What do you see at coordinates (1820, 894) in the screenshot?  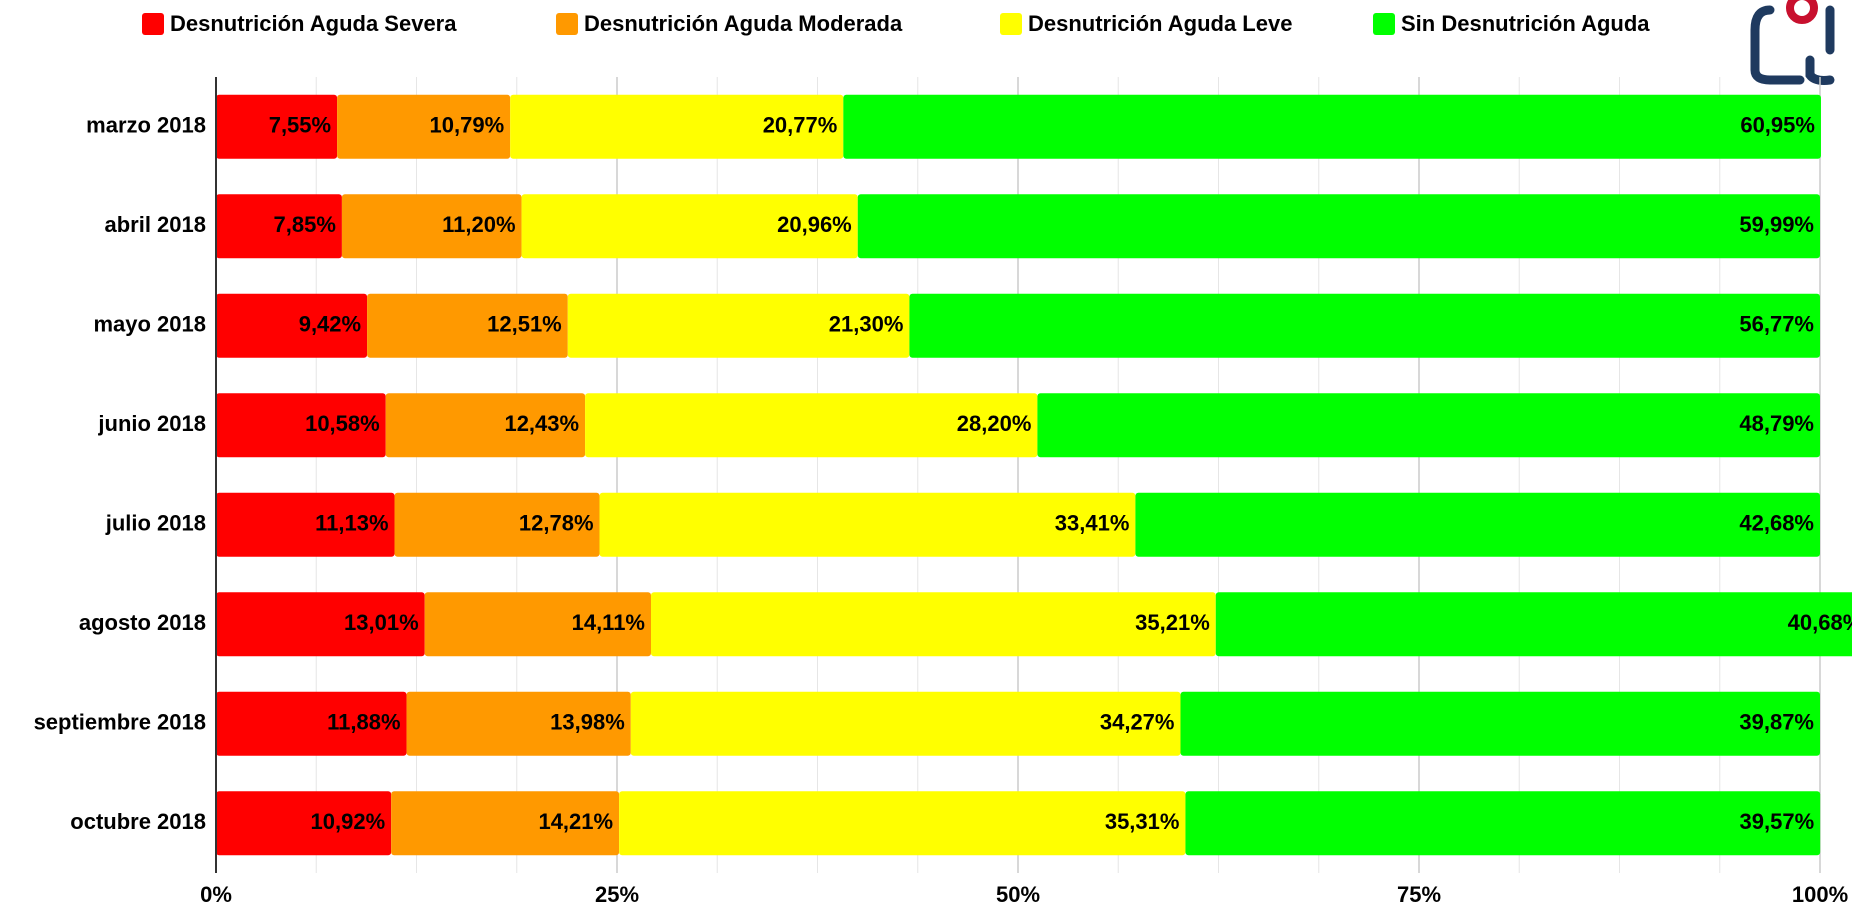 I see `x-tick-label: 100%` at bounding box center [1820, 894].